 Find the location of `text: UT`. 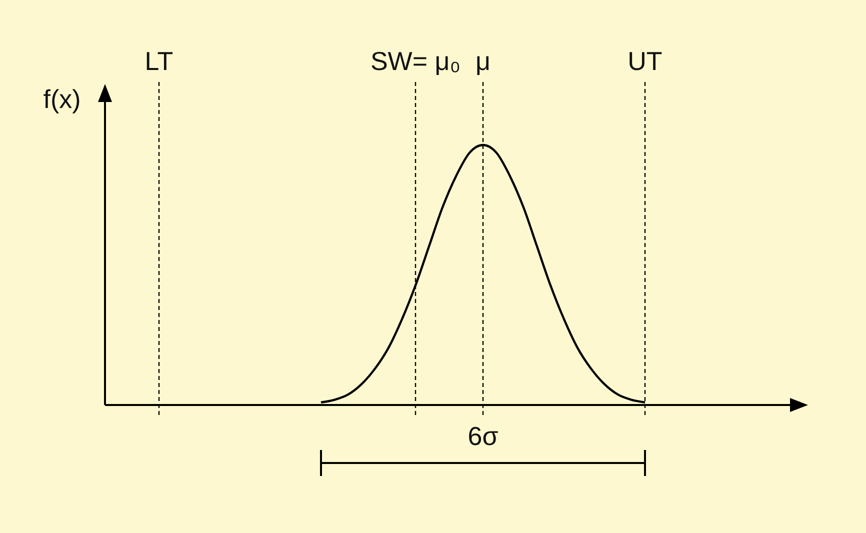

text: UT is located at coordinates (645, 61).